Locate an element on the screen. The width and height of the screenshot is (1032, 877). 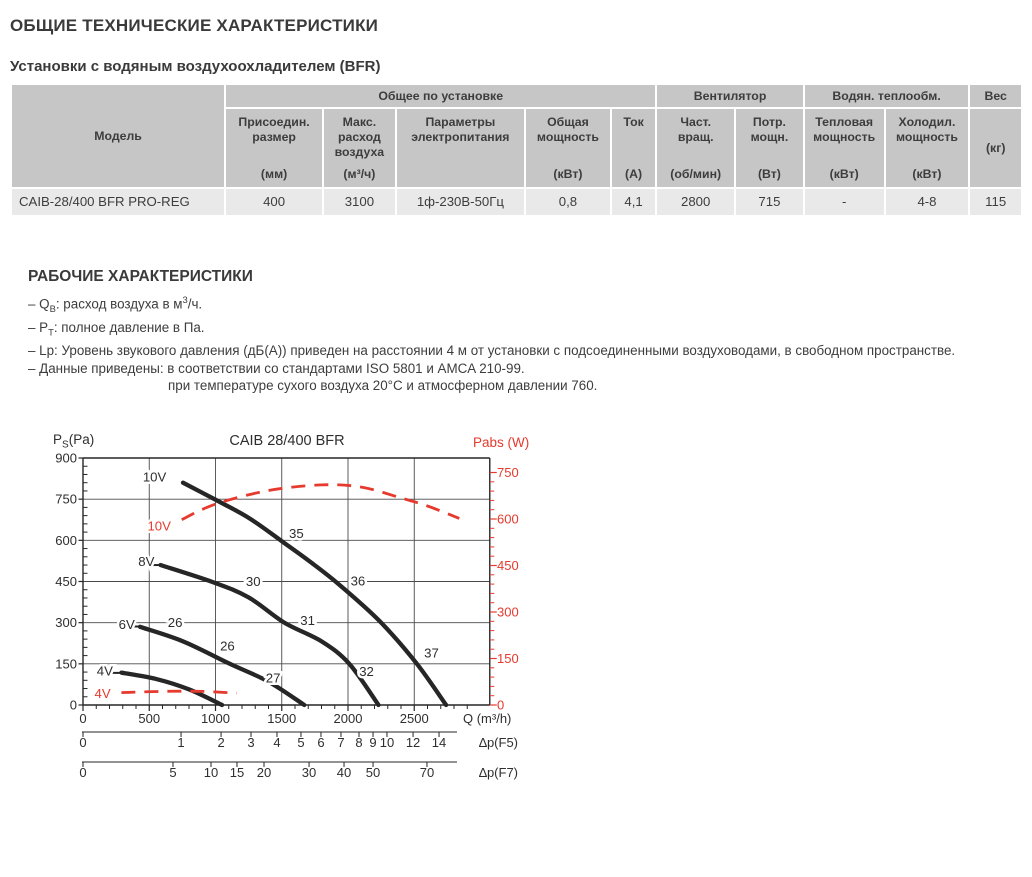
col-header-unit: (мм) is located at coordinates (274, 174).